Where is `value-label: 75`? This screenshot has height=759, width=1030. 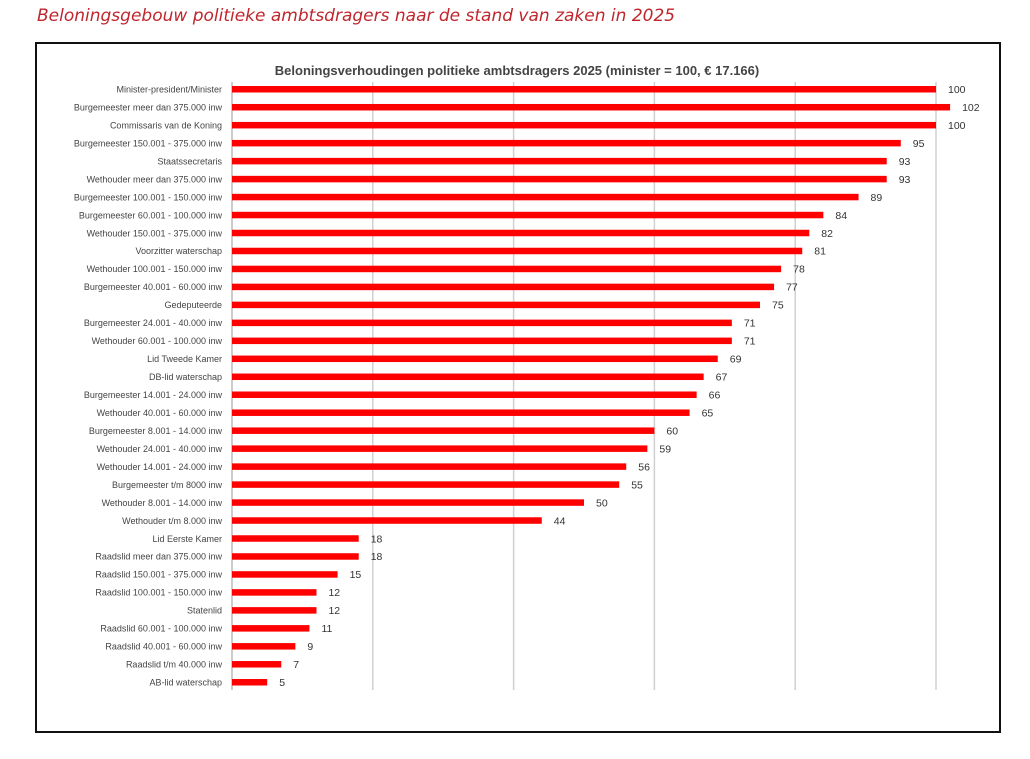
value-label: 75 is located at coordinates (778, 306).